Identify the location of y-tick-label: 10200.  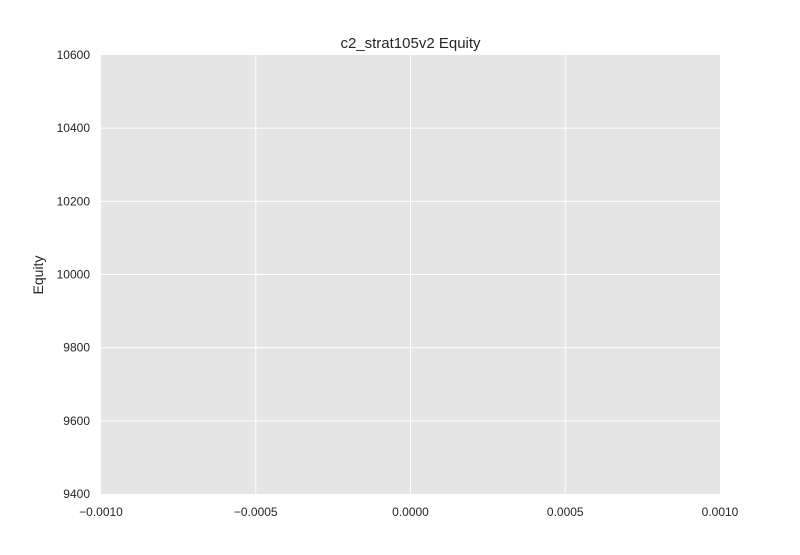
(74, 201).